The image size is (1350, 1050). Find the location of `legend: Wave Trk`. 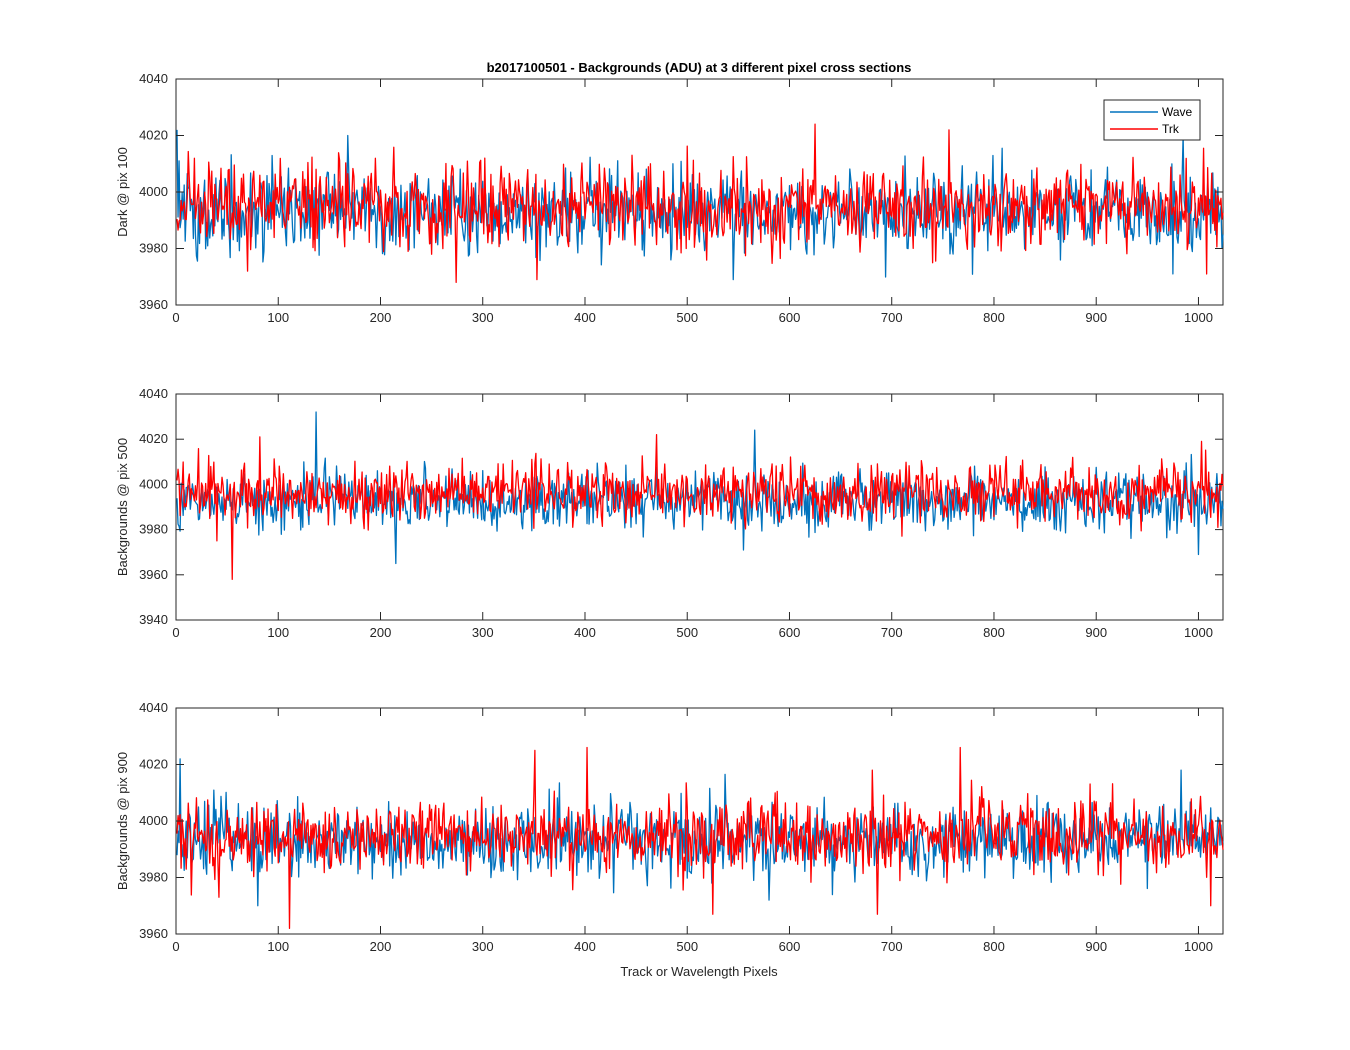

legend: Wave Trk is located at coordinates (1152, 120).